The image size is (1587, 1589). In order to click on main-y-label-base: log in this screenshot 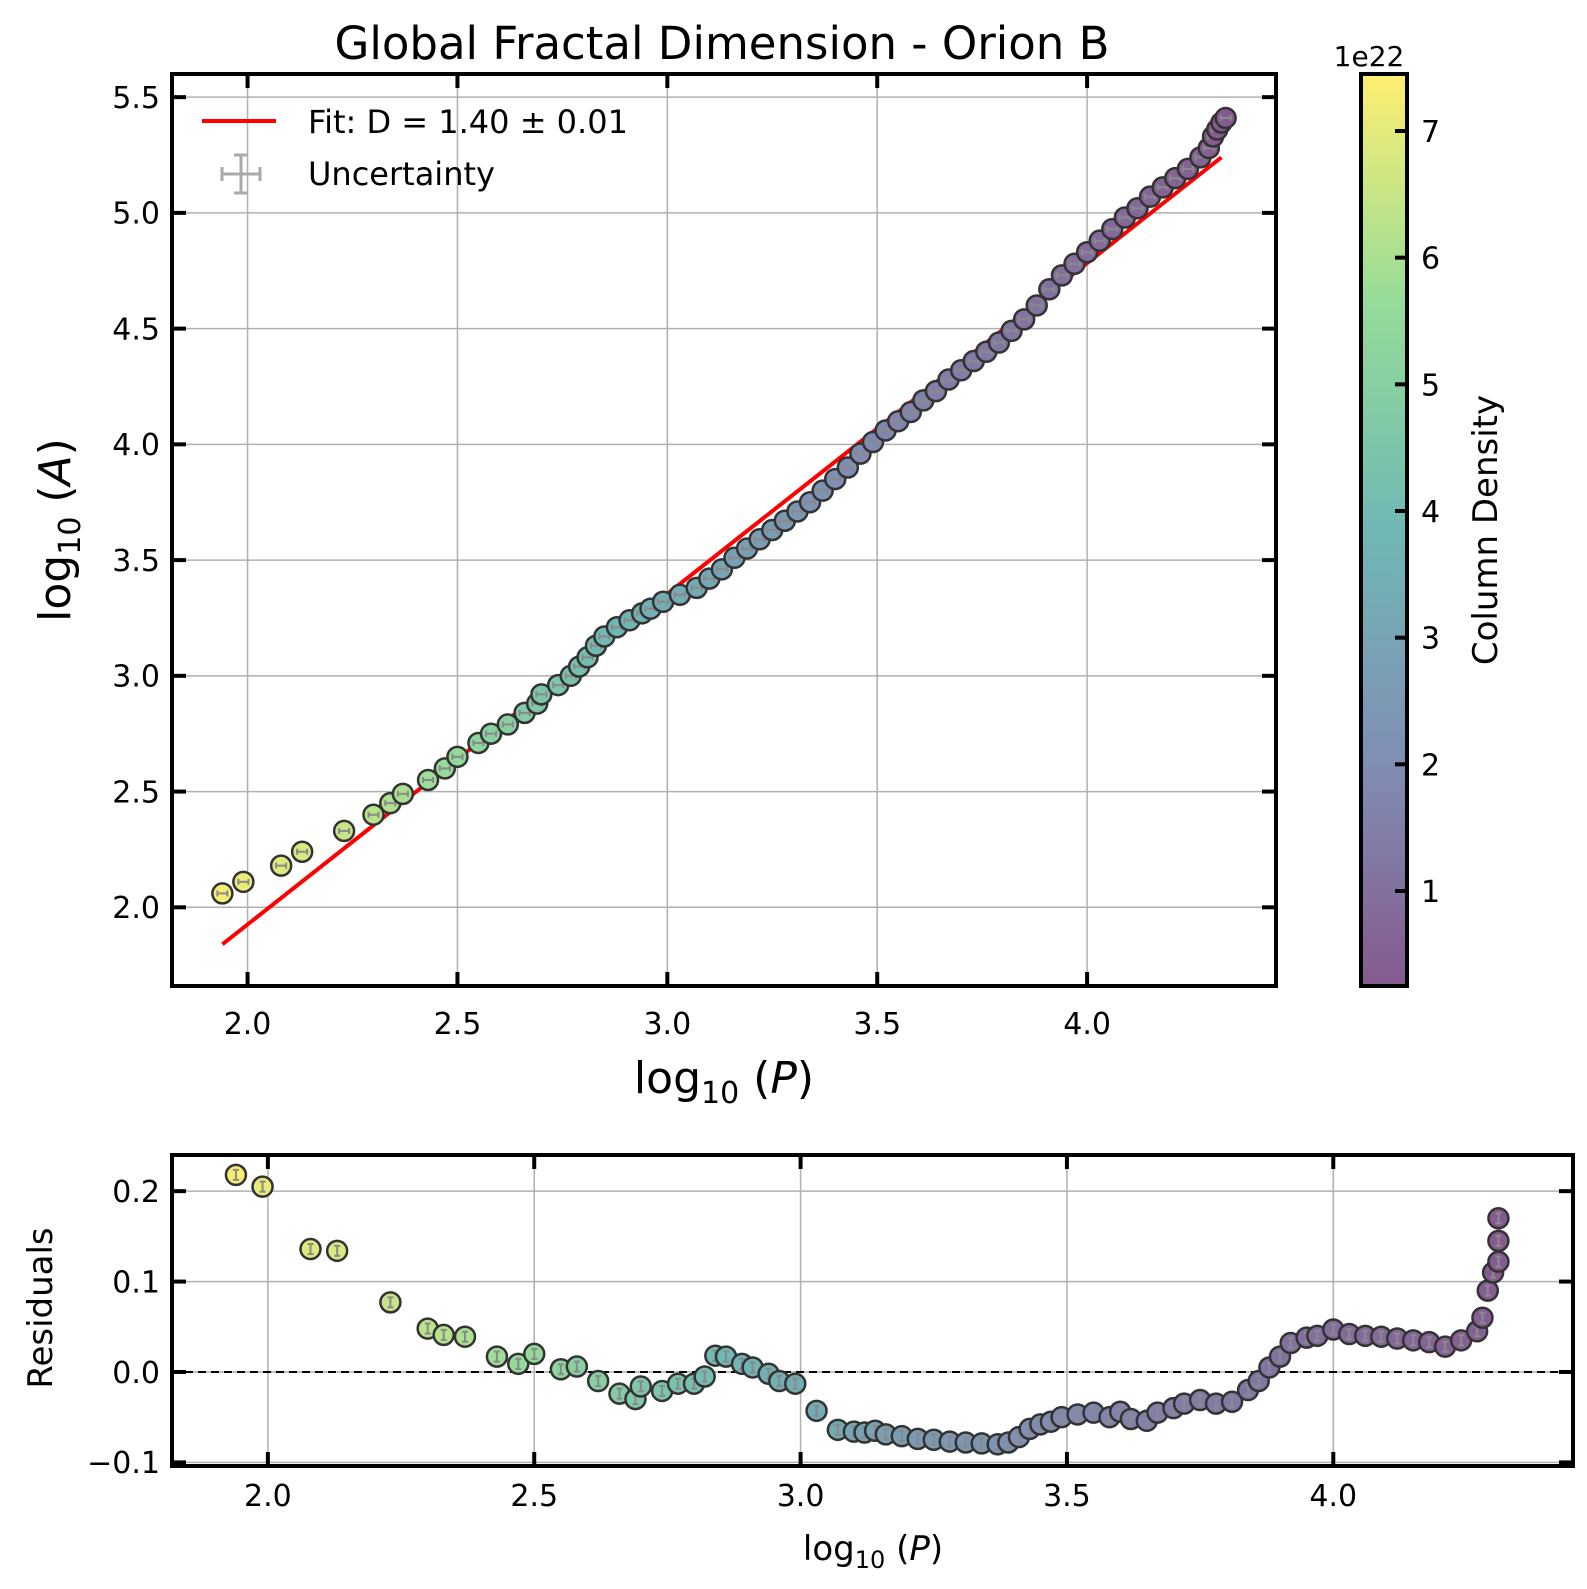, I will do `click(55, 588)`.